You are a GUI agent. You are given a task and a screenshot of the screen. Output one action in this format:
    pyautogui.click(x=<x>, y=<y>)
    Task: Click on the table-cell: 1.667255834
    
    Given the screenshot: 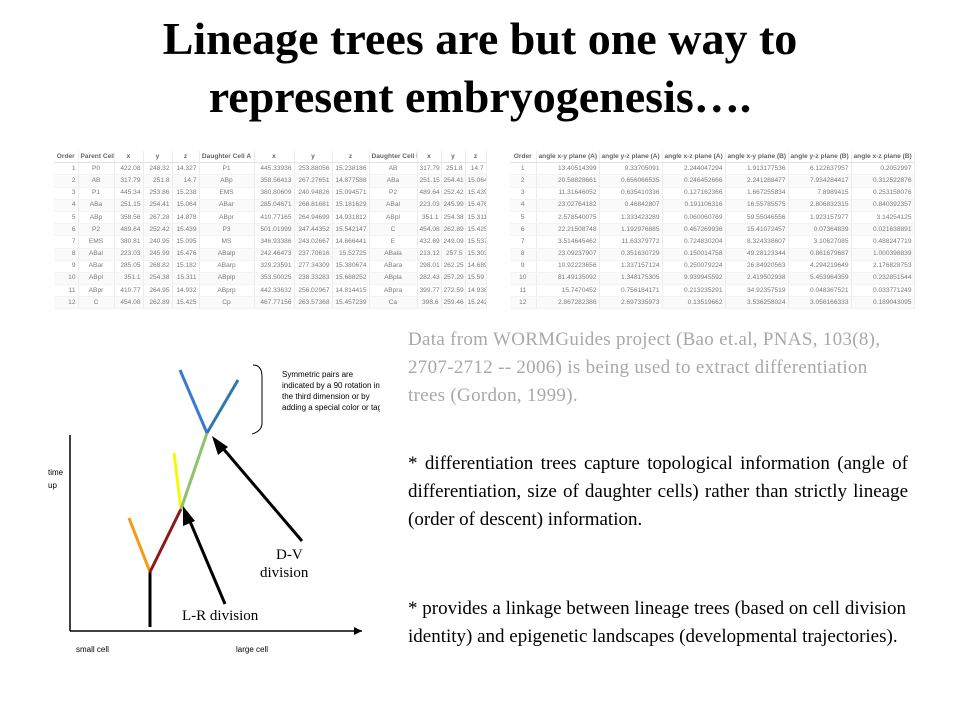 What is the action you would take?
    pyautogui.click(x=757, y=193)
    